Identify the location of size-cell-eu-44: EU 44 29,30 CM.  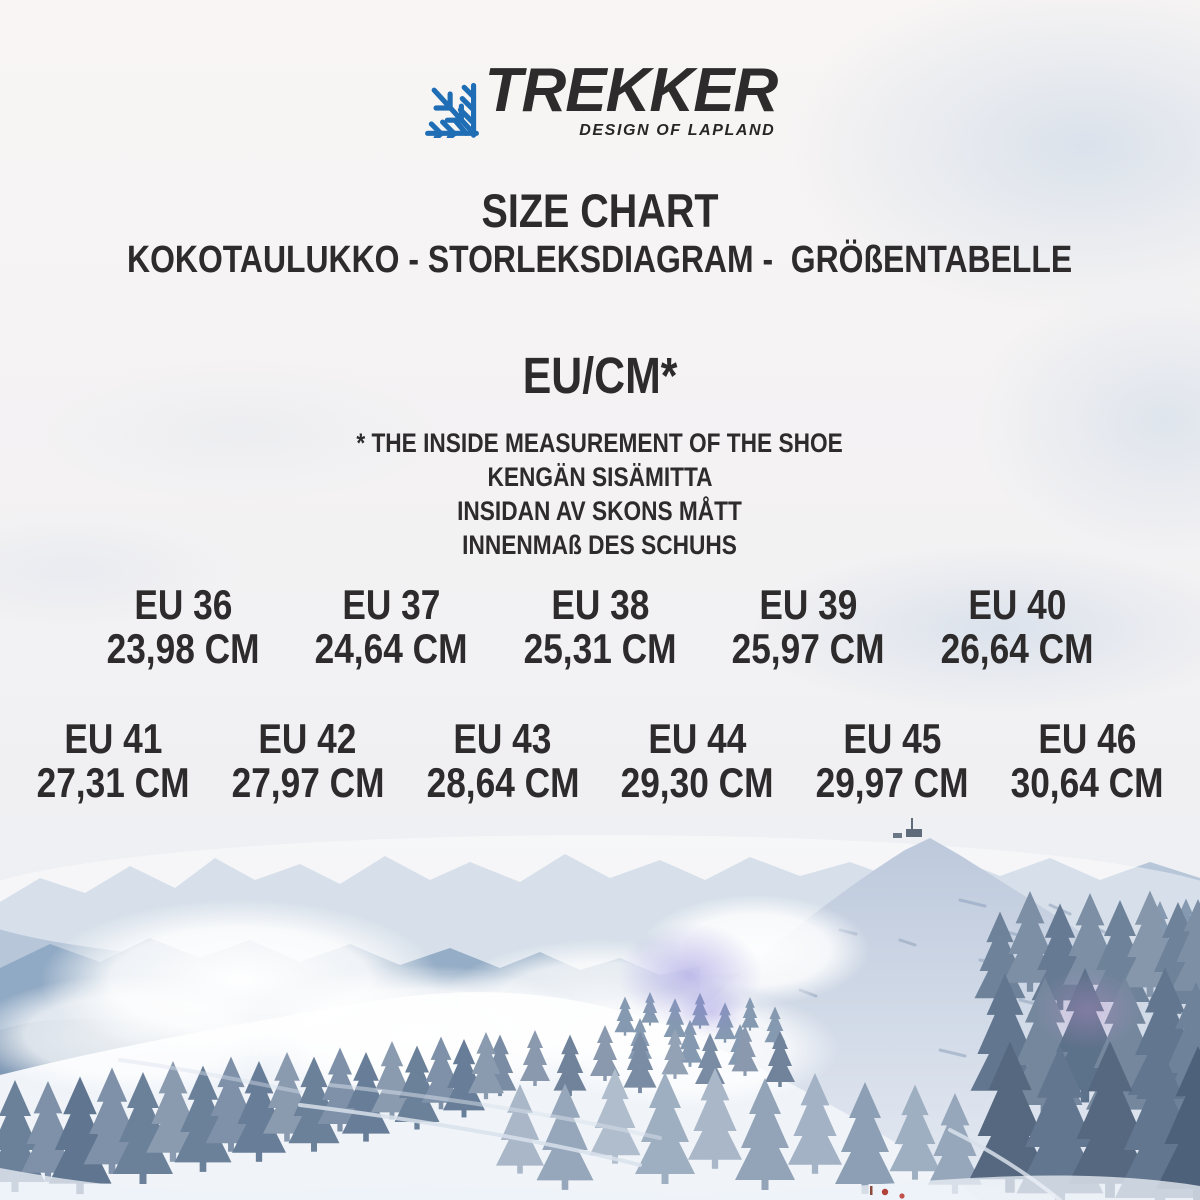
(697, 761).